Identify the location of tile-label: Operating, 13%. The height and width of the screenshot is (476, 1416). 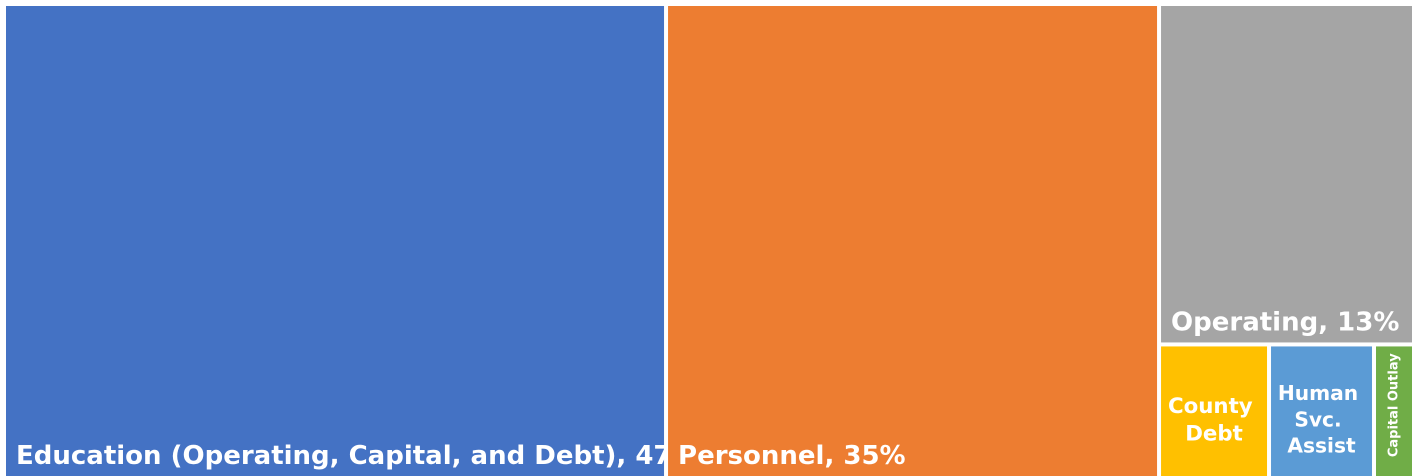
(1285, 322).